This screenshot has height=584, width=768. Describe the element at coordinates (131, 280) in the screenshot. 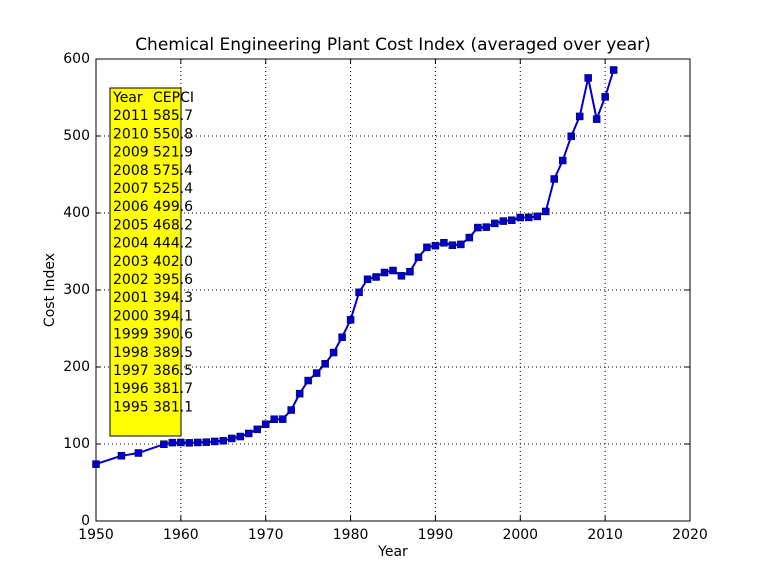

I see `table-cell: 2002` at that location.